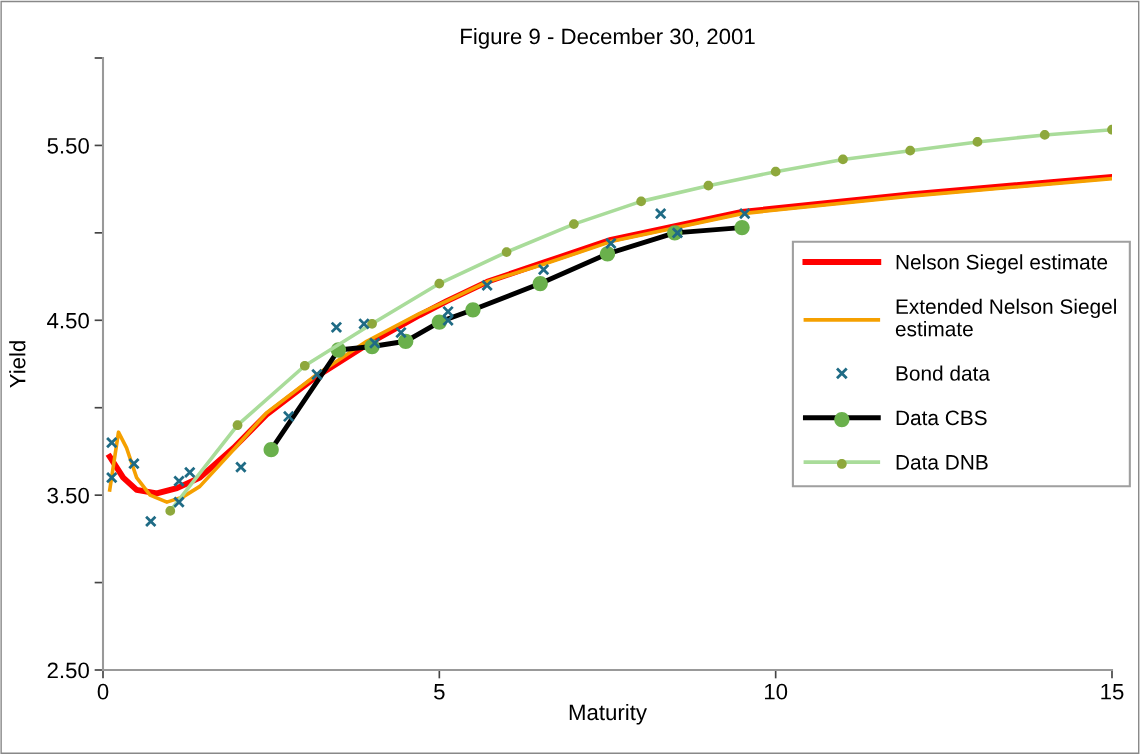  What do you see at coordinates (68, 670) in the screenshot?
I see `y-tick-label: 2.50` at bounding box center [68, 670].